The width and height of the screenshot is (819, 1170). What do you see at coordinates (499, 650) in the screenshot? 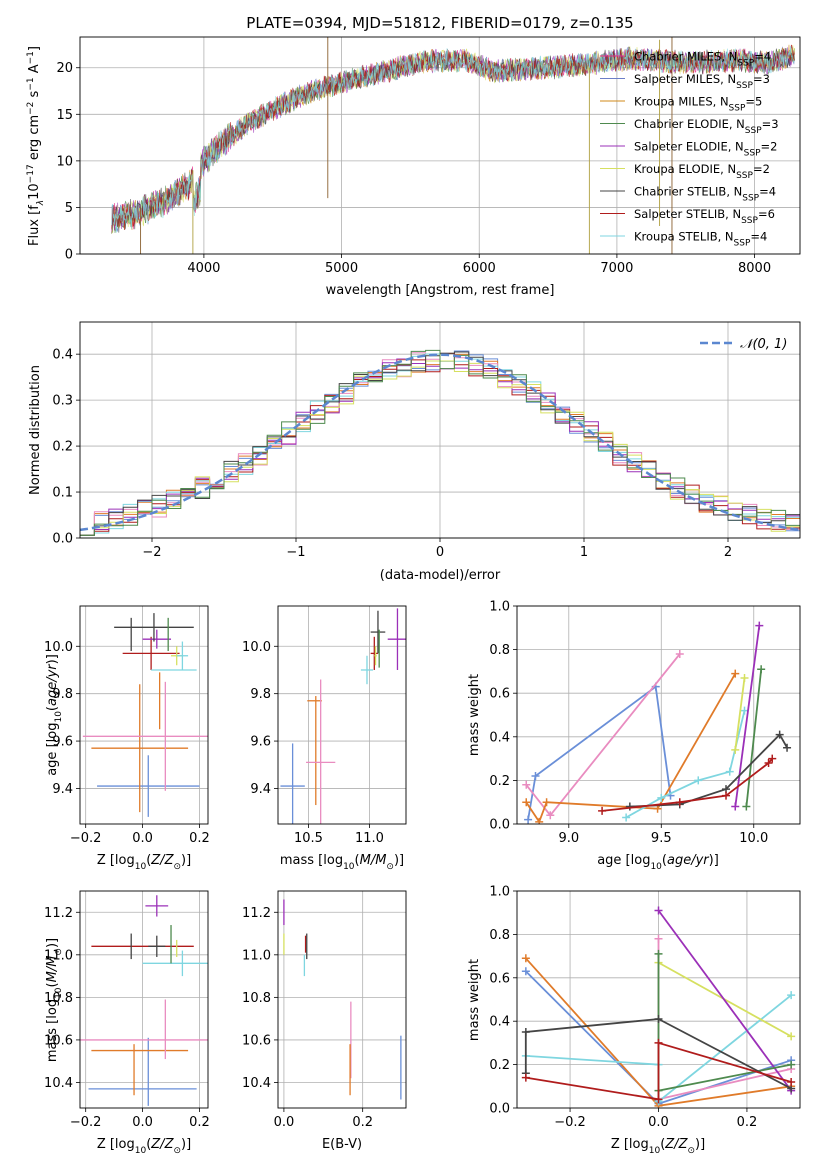
I see `y-tick-label: 0.8` at bounding box center [499, 650].